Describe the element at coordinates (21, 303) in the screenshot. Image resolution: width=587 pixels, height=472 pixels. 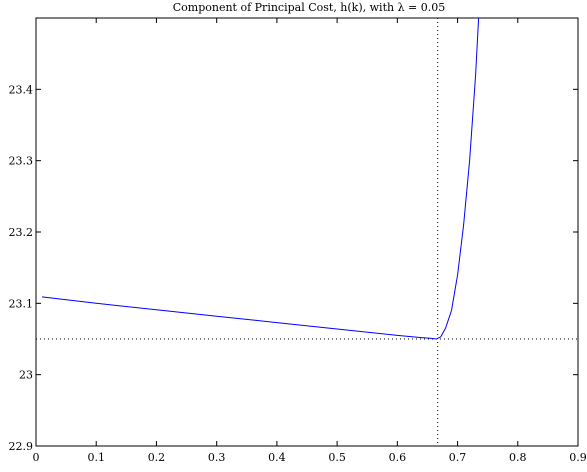
I see `y-tick-label: 23.1` at that location.